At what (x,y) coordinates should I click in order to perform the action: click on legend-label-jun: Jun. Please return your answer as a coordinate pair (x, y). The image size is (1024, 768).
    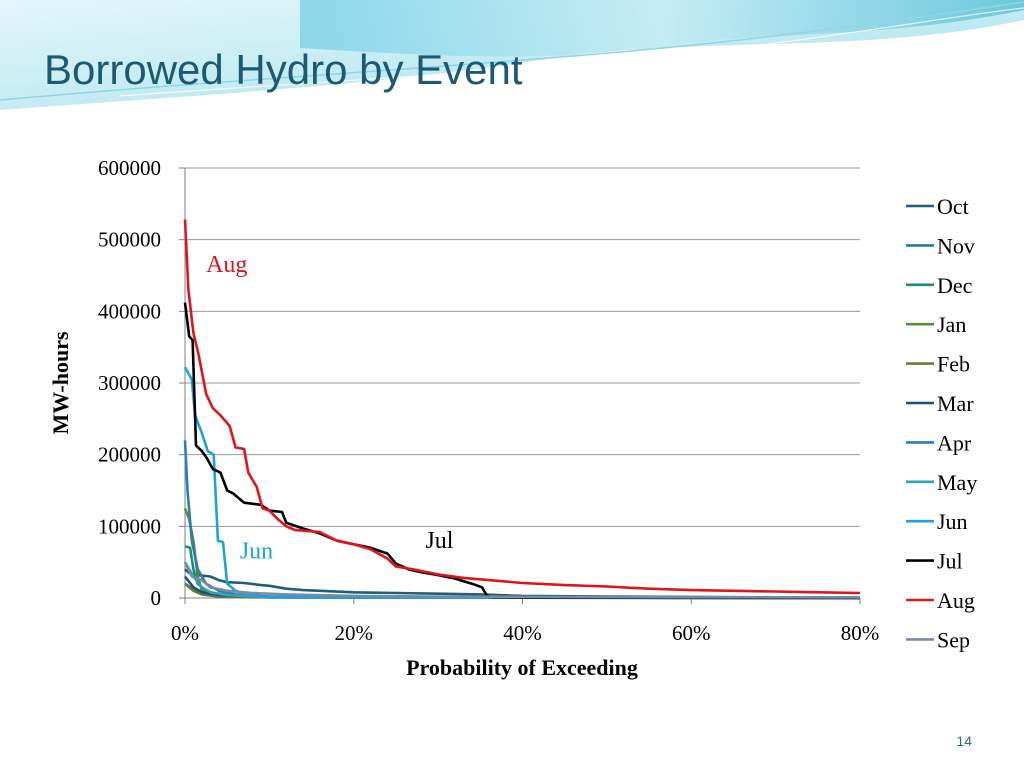
    Looking at the image, I should click on (952, 521).